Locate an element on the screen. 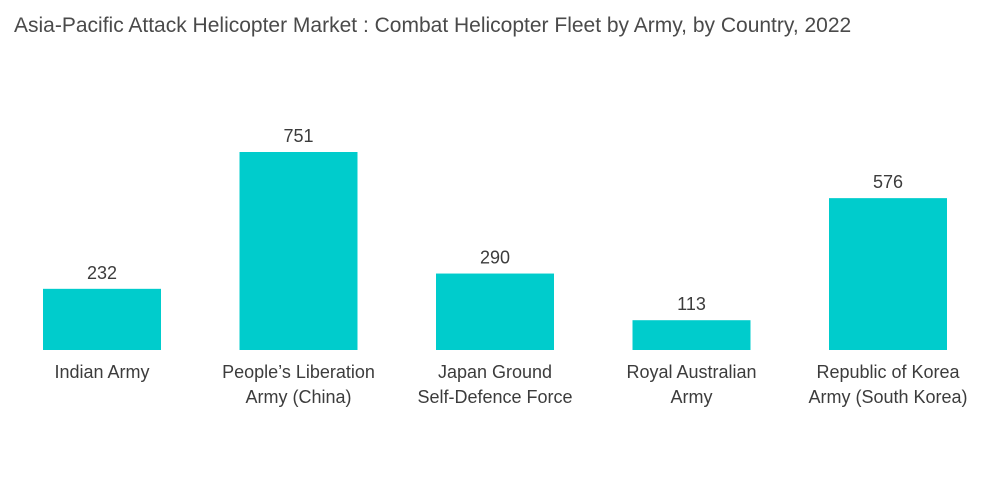  category-label-2-line-0: Japan Ground is located at coordinates (495, 372).